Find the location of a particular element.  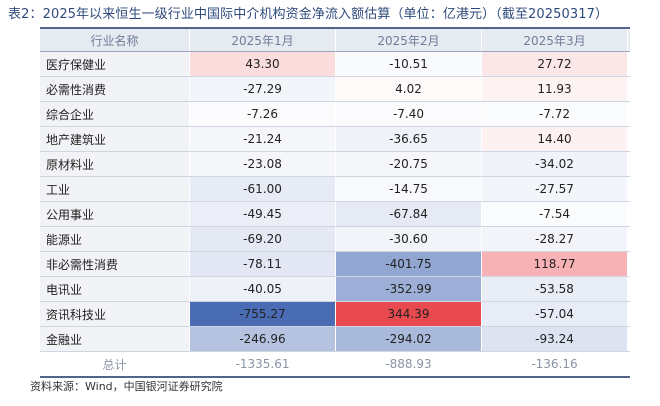

value-cell-mar: -27.57 is located at coordinates (555, 189).